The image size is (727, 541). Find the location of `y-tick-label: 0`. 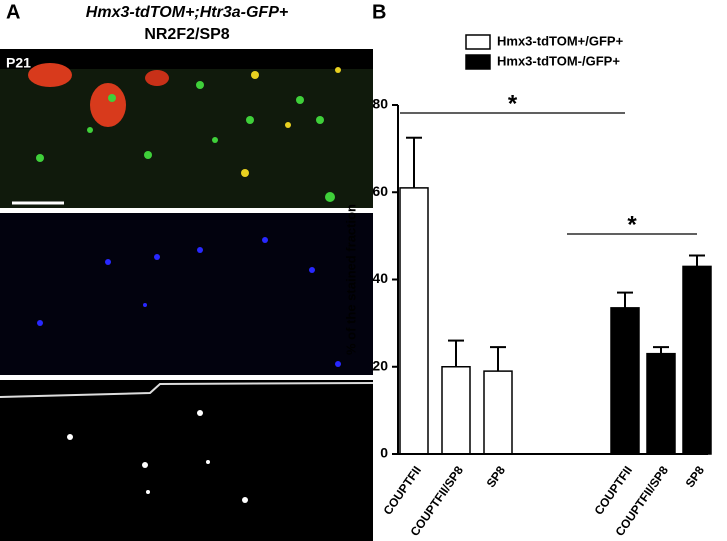

y-tick-label: 0 is located at coordinates (384, 453).